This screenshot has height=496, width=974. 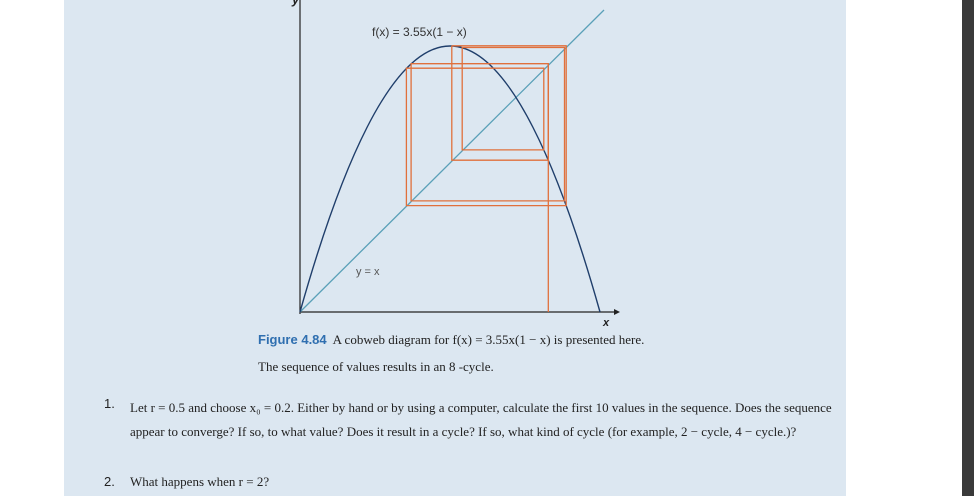 What do you see at coordinates (109, 403) in the screenshot?
I see `exercise-number: 1.` at bounding box center [109, 403].